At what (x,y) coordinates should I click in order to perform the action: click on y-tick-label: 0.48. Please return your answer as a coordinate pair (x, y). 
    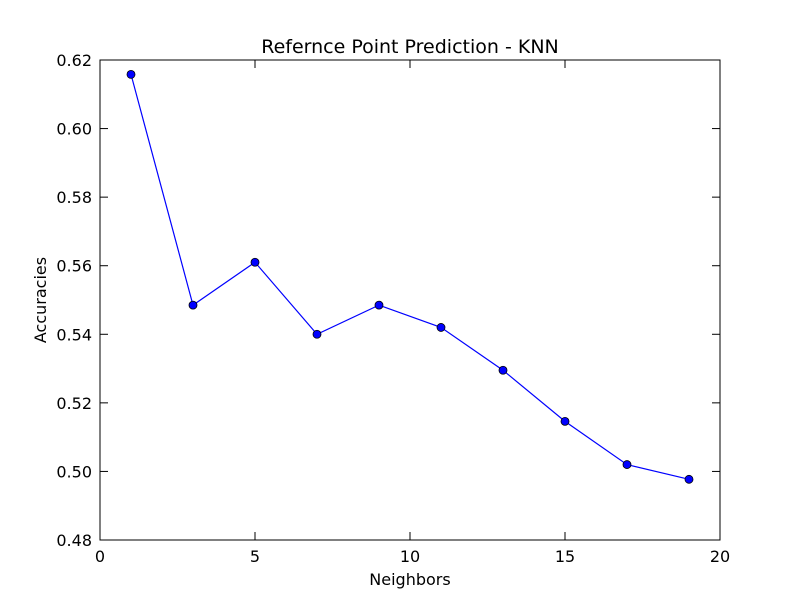
    Looking at the image, I should click on (74, 540).